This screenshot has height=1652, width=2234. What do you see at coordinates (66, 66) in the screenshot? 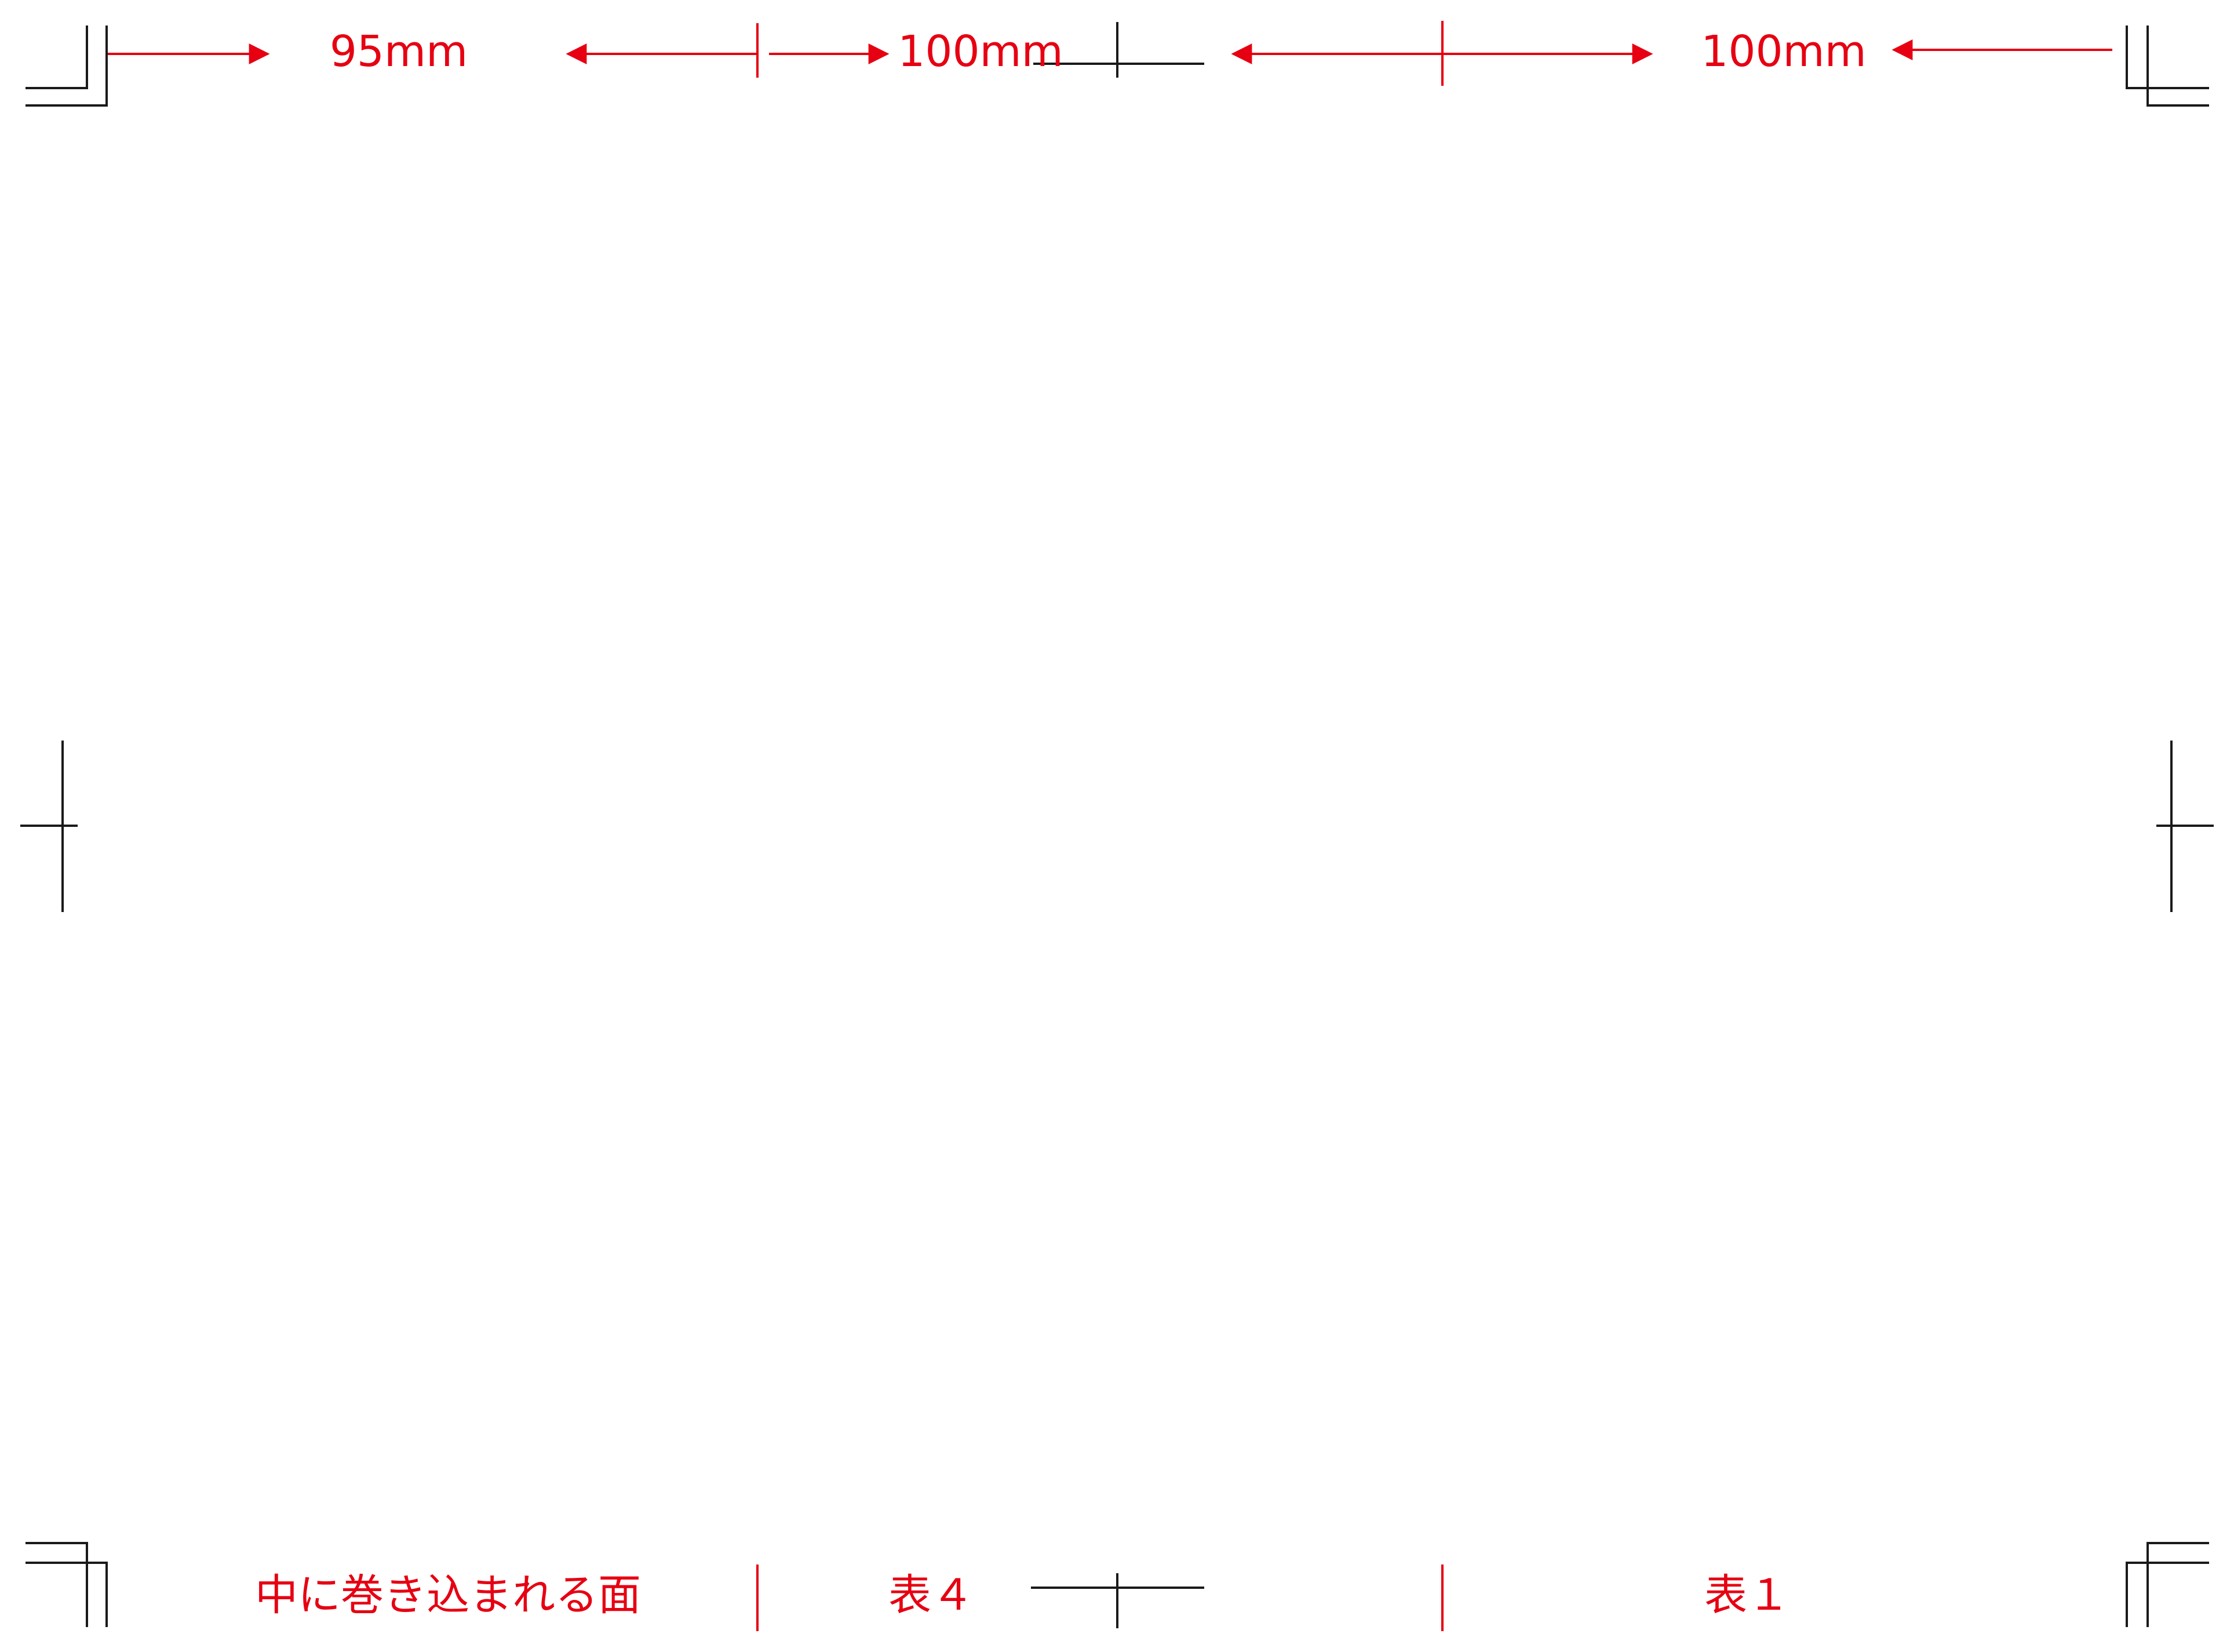
I see `crop-mark-top-left` at bounding box center [66, 66].